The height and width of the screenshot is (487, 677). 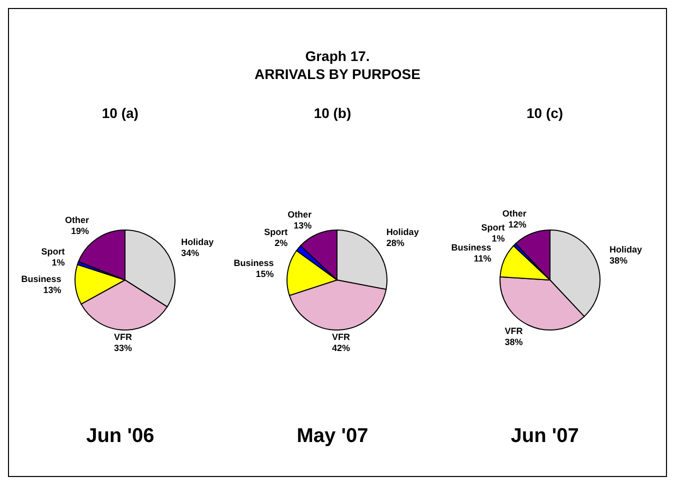 I want to click on data-label: 42%, so click(x=341, y=347).